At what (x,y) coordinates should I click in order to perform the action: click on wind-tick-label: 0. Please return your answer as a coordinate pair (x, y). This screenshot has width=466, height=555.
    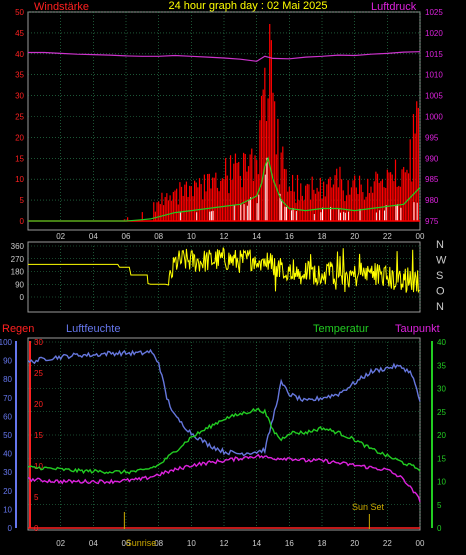
    Looking at the image, I should click on (22, 221).